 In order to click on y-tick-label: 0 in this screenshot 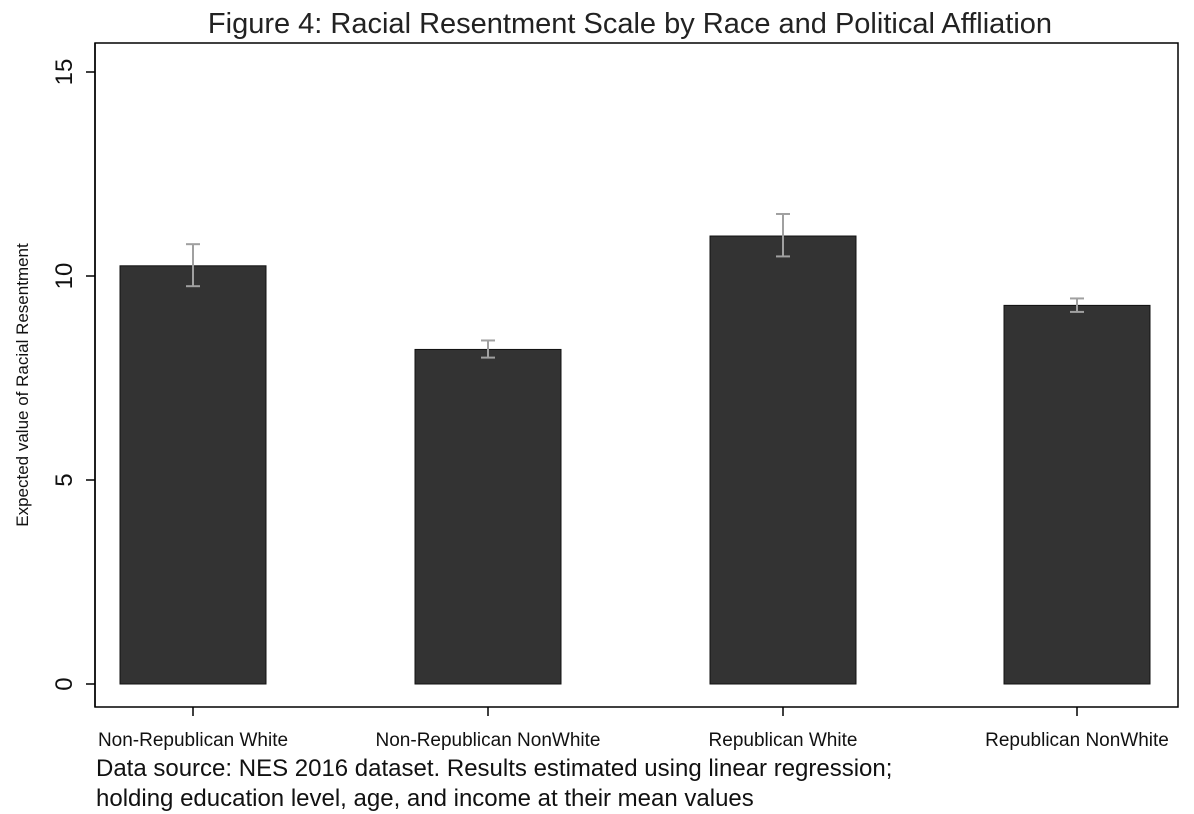, I will do `click(64, 683)`.